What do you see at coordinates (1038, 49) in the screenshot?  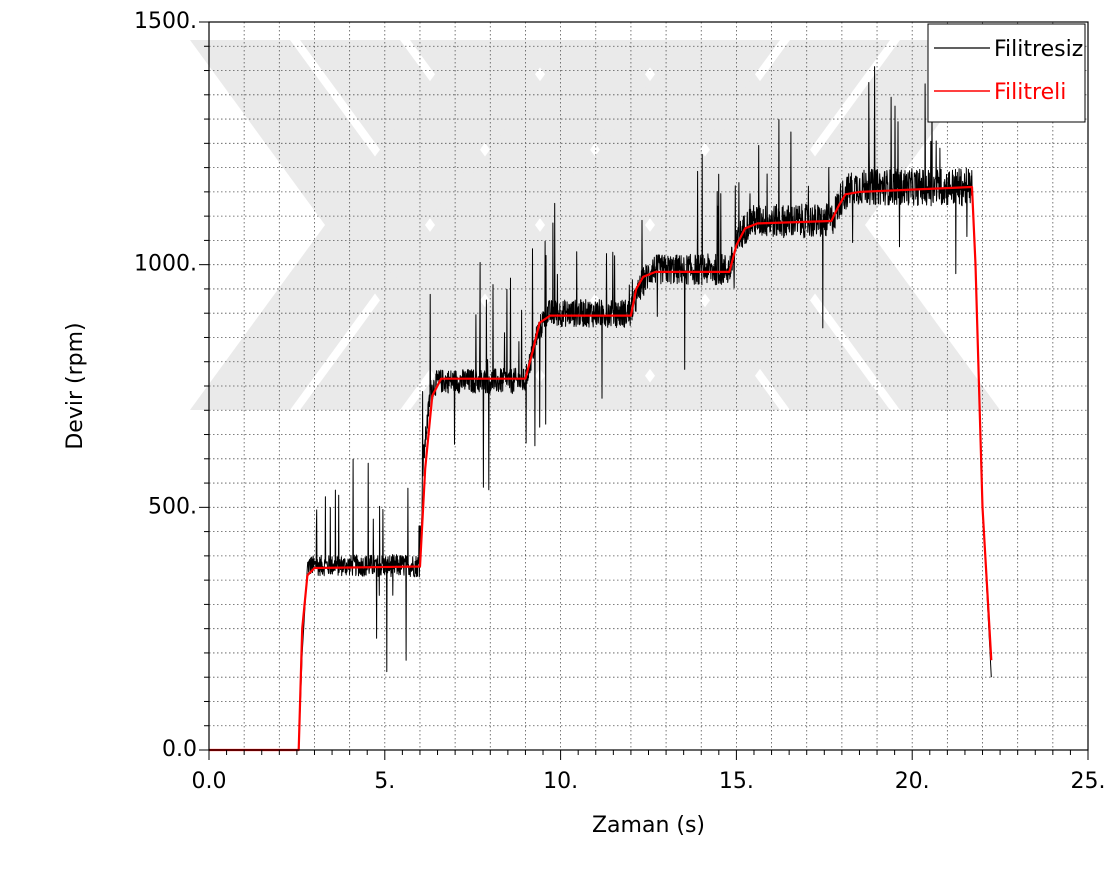 I see `legend-label-filitresiz: Filitresiz` at bounding box center [1038, 49].